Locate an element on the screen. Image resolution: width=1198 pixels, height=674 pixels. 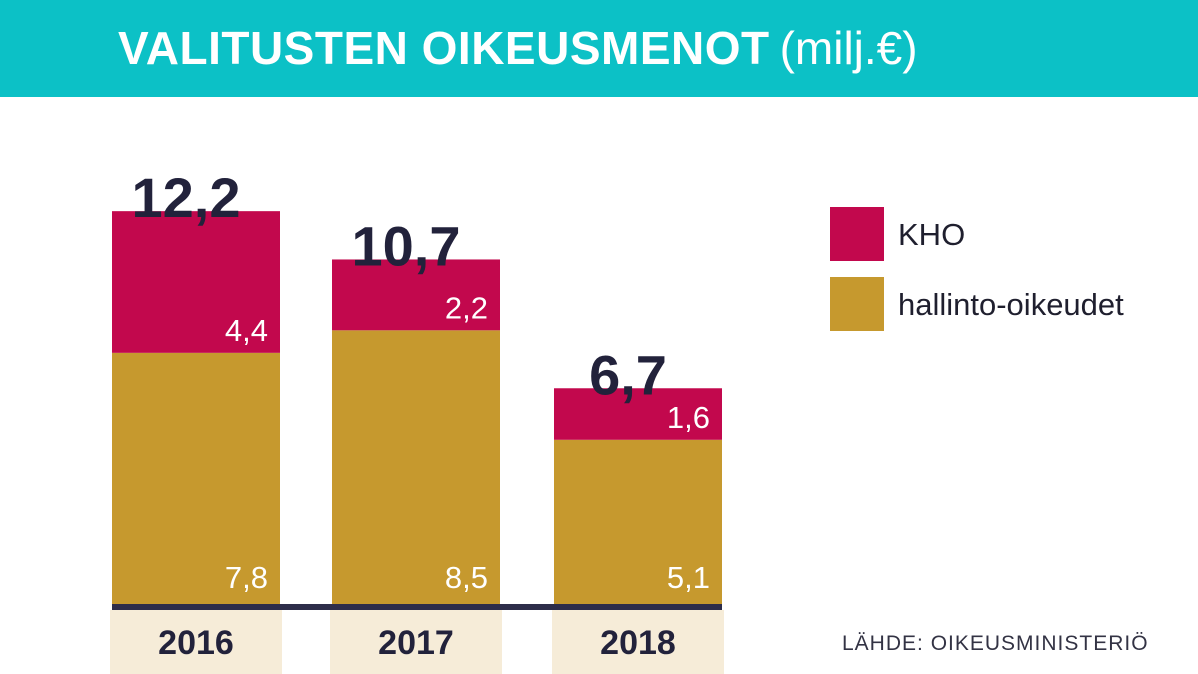
data-label: 8,5 is located at coordinates (466, 577).